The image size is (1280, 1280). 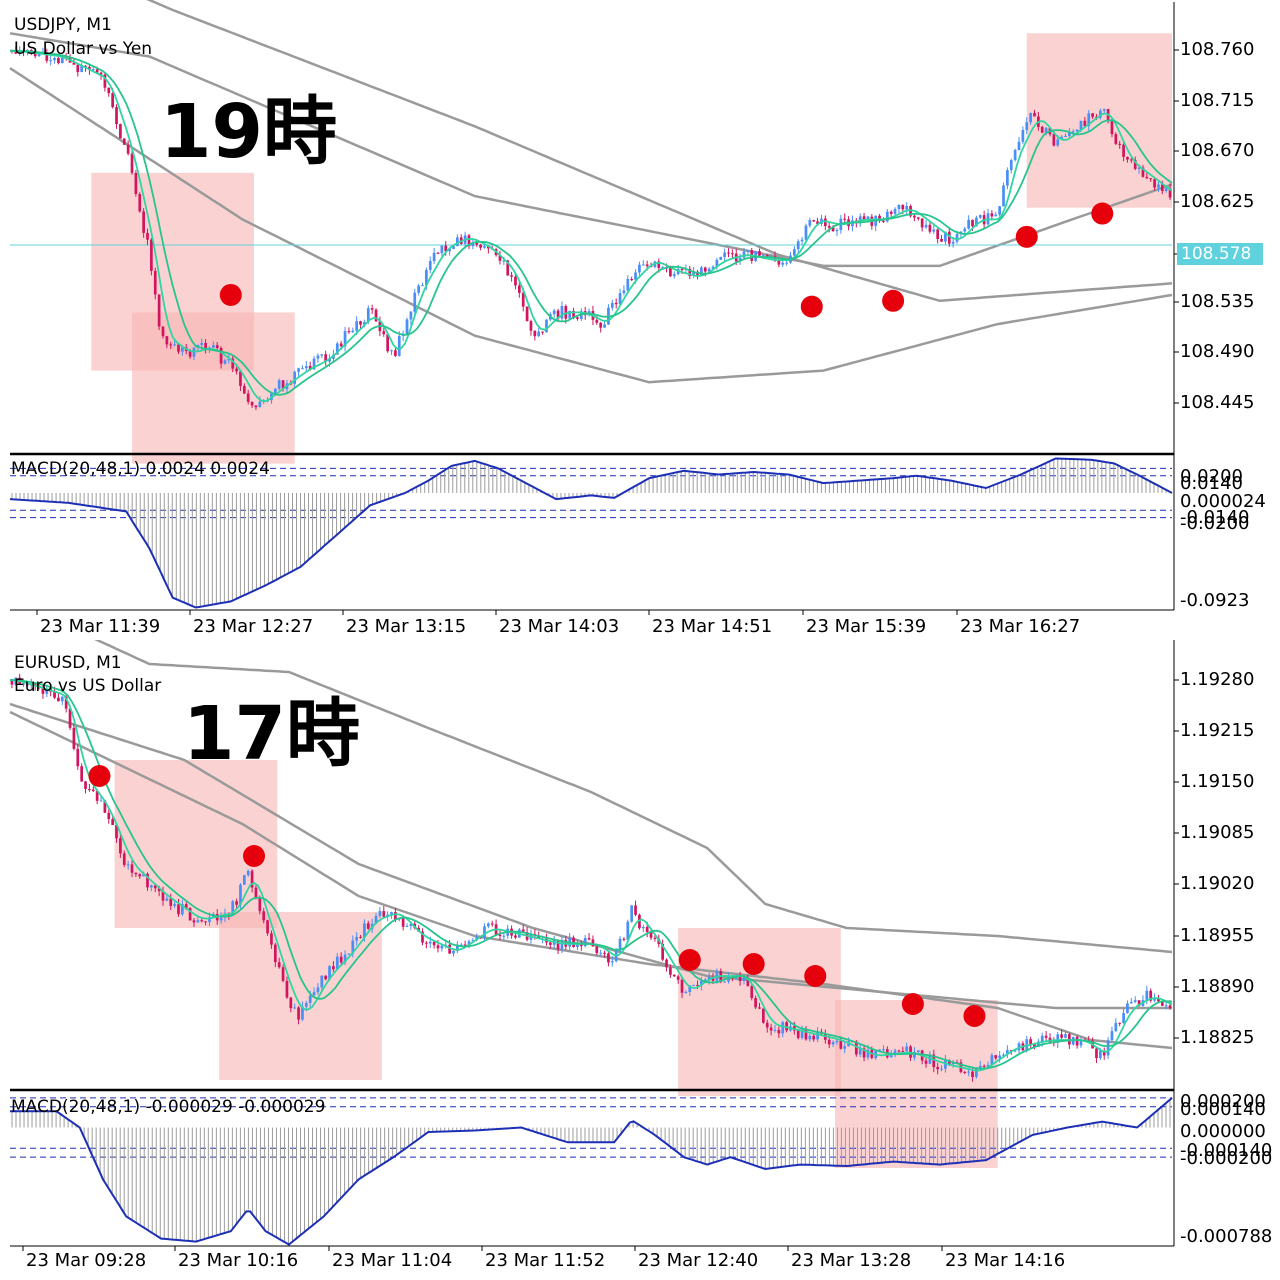 What do you see at coordinates (1223, 1109) in the screenshot?
I see `macd-tick-label: 0.000140` at bounding box center [1223, 1109].